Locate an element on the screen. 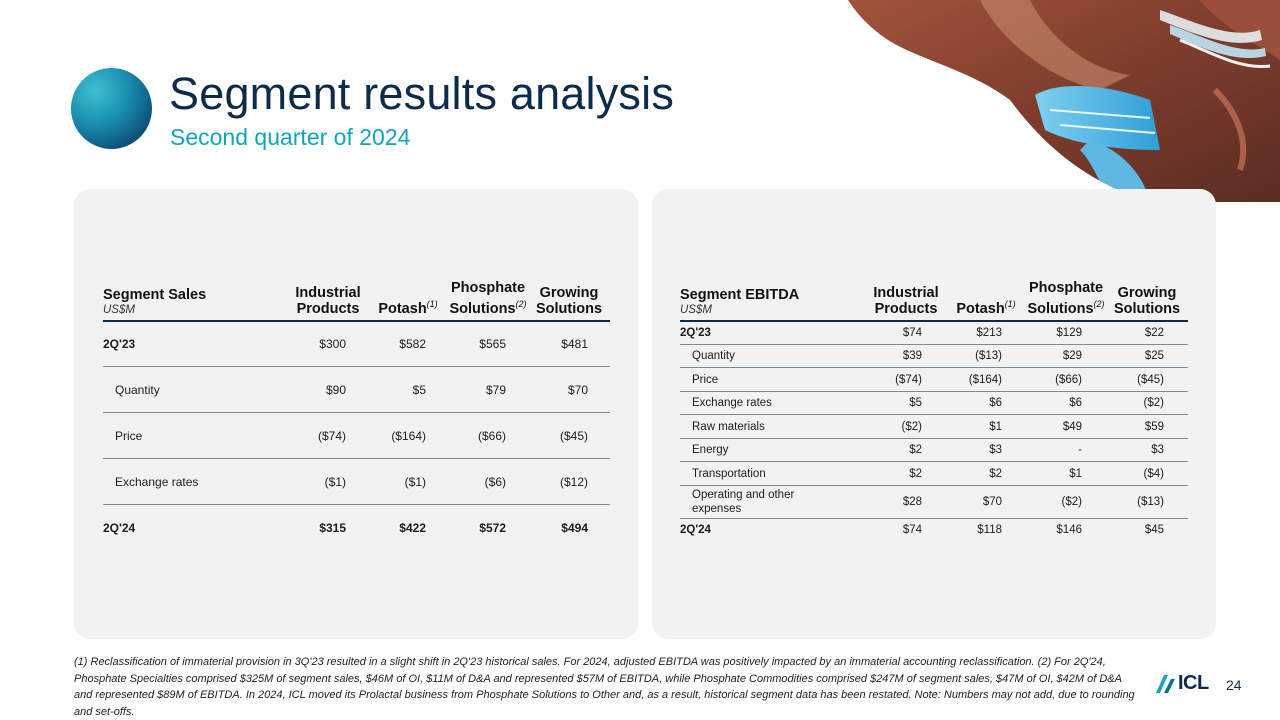 Image resolution: width=1280 pixels, height=720 pixels. table-cell: $45 is located at coordinates (1154, 530).